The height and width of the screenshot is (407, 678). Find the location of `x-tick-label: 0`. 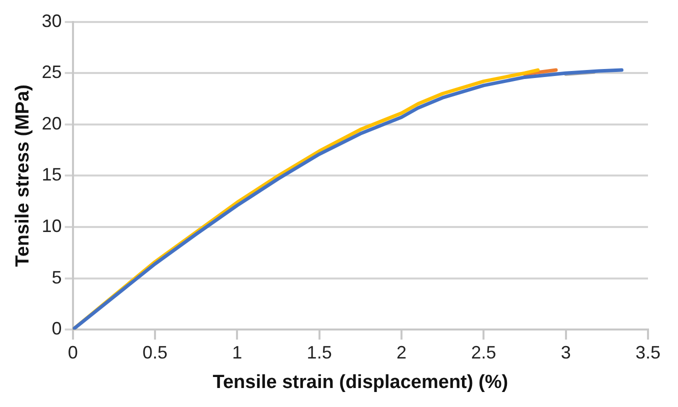

x-tick-label: 0 is located at coordinates (73, 352).